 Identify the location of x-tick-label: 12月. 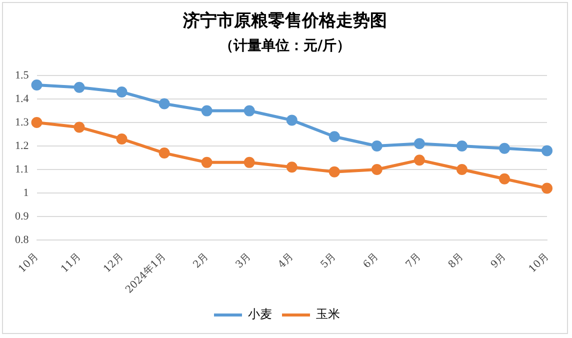
(114, 263).